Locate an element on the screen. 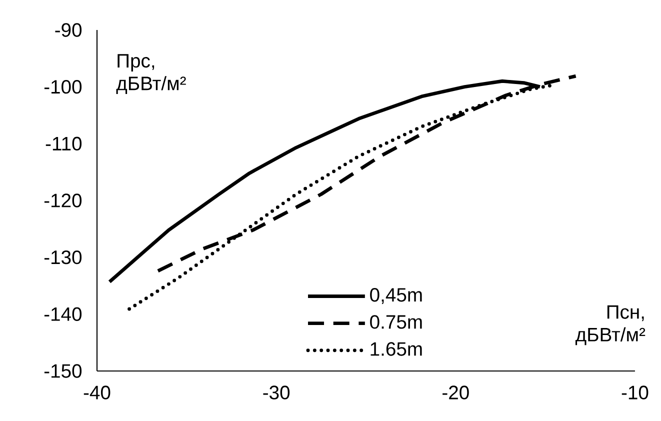 This screenshot has width=661, height=421. y-tick-label: -110 is located at coordinates (64, 143).